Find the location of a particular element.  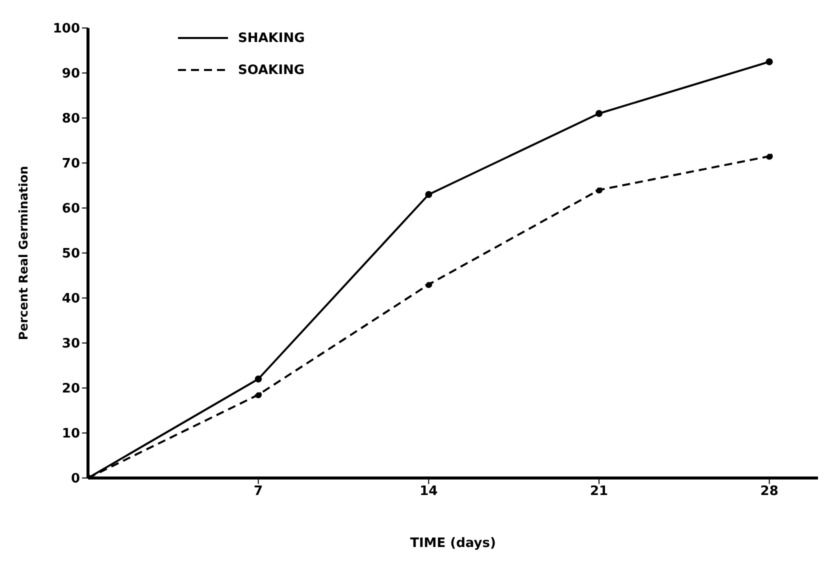

x-axis-title: TIME (days) is located at coordinates (453, 544).